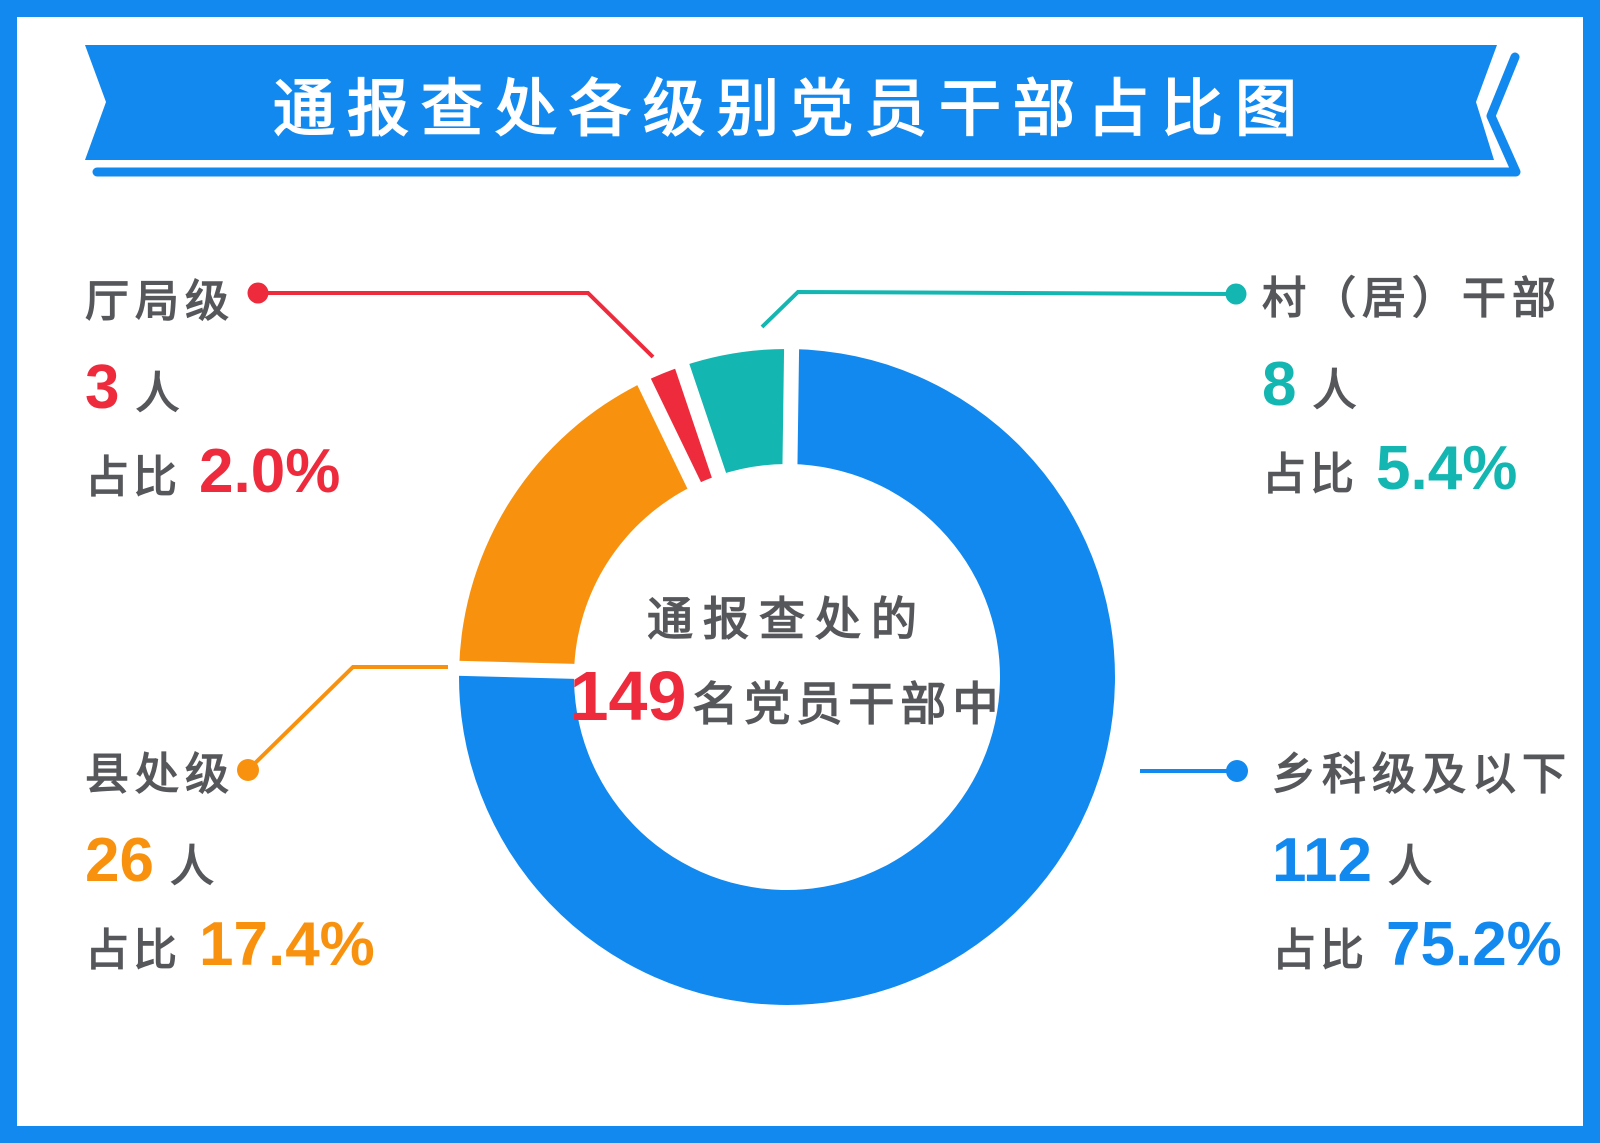 The width and height of the screenshot is (1600, 1143). Describe the element at coordinates (230, 868) in the screenshot. I see `callout-bottom-left: 县处级 26 人 占比 17.4%` at that location.